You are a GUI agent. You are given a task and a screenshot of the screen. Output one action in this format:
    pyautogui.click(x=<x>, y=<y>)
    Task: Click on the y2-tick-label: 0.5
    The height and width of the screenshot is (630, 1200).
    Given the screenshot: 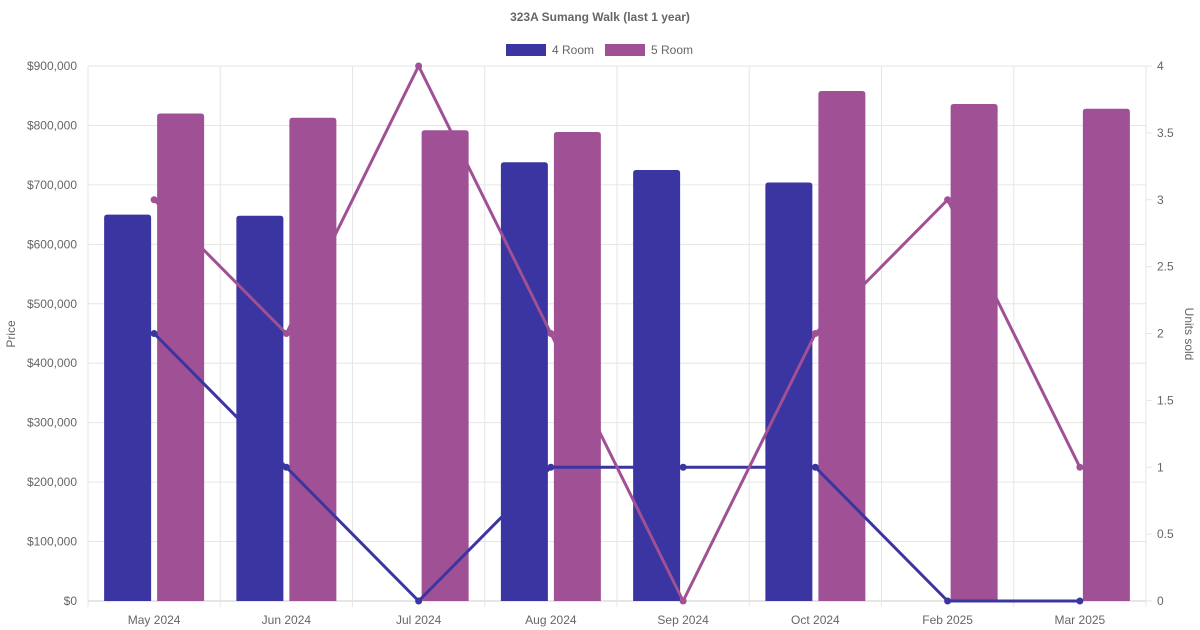 What is the action you would take?
    pyautogui.click(x=1165, y=534)
    